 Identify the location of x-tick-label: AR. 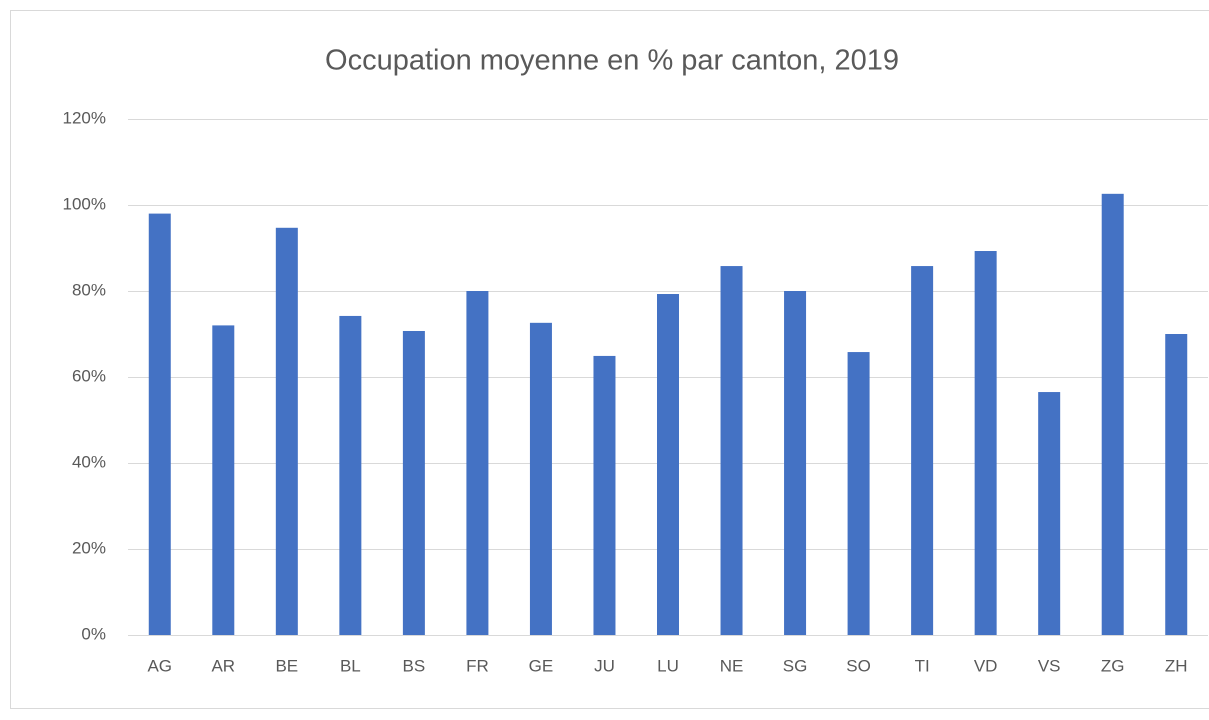
(223, 665).